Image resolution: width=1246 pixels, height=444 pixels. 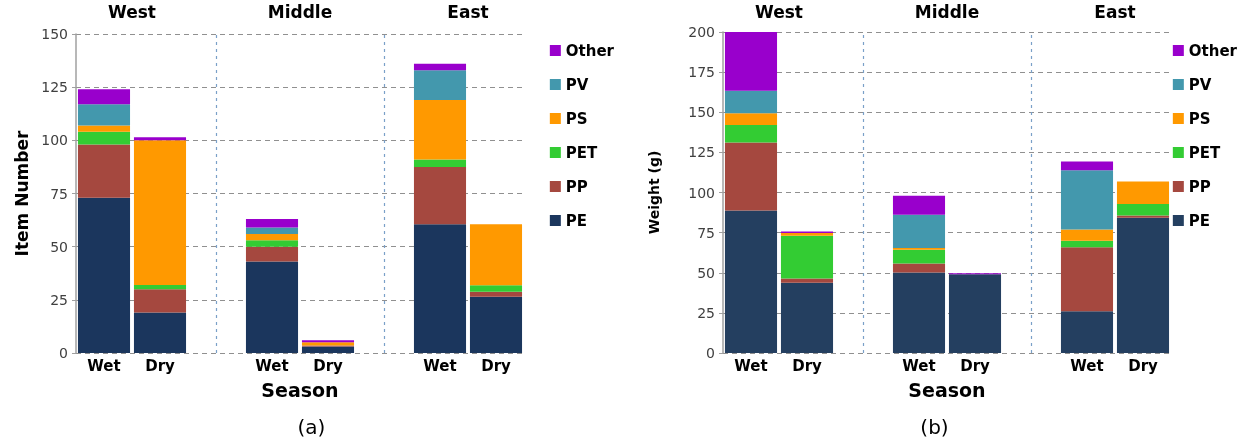 What do you see at coordinates (701, 32) in the screenshot?
I see `y-tick-label: 200` at bounding box center [701, 32].